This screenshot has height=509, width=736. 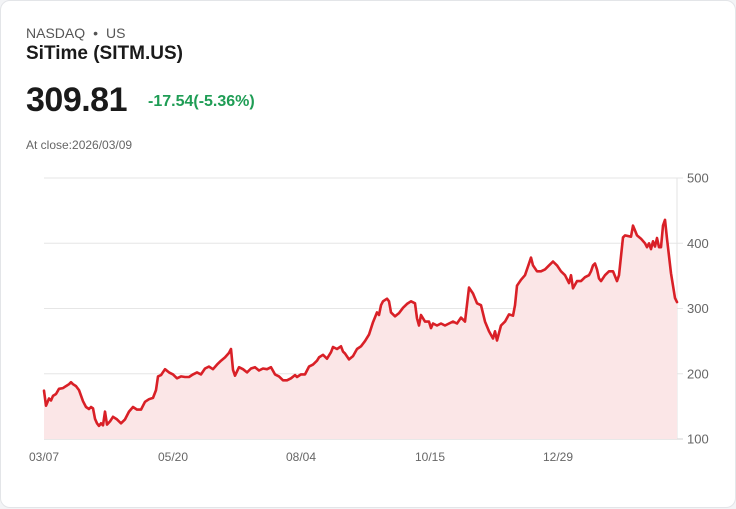 I want to click on x-tick-label: 12/29, so click(x=558, y=457).